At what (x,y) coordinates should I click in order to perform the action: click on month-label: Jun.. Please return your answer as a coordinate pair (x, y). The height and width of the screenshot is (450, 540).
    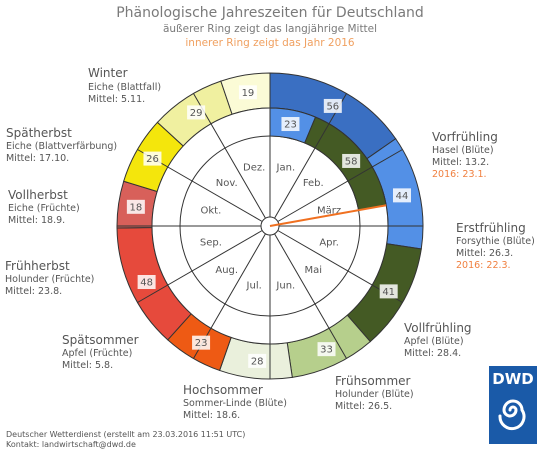
    Looking at the image, I should click on (285, 286).